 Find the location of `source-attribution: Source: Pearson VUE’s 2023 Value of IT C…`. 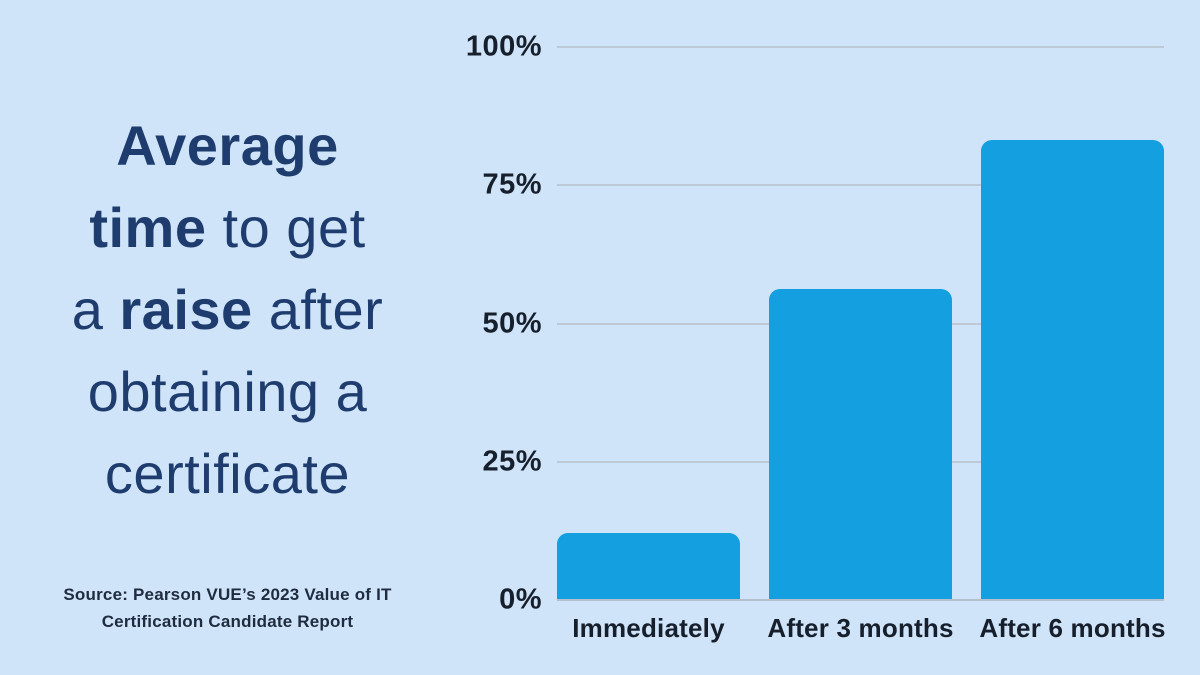

source-attribution: Source: Pearson VUE’s 2023 Value of IT C… is located at coordinates (227, 608).